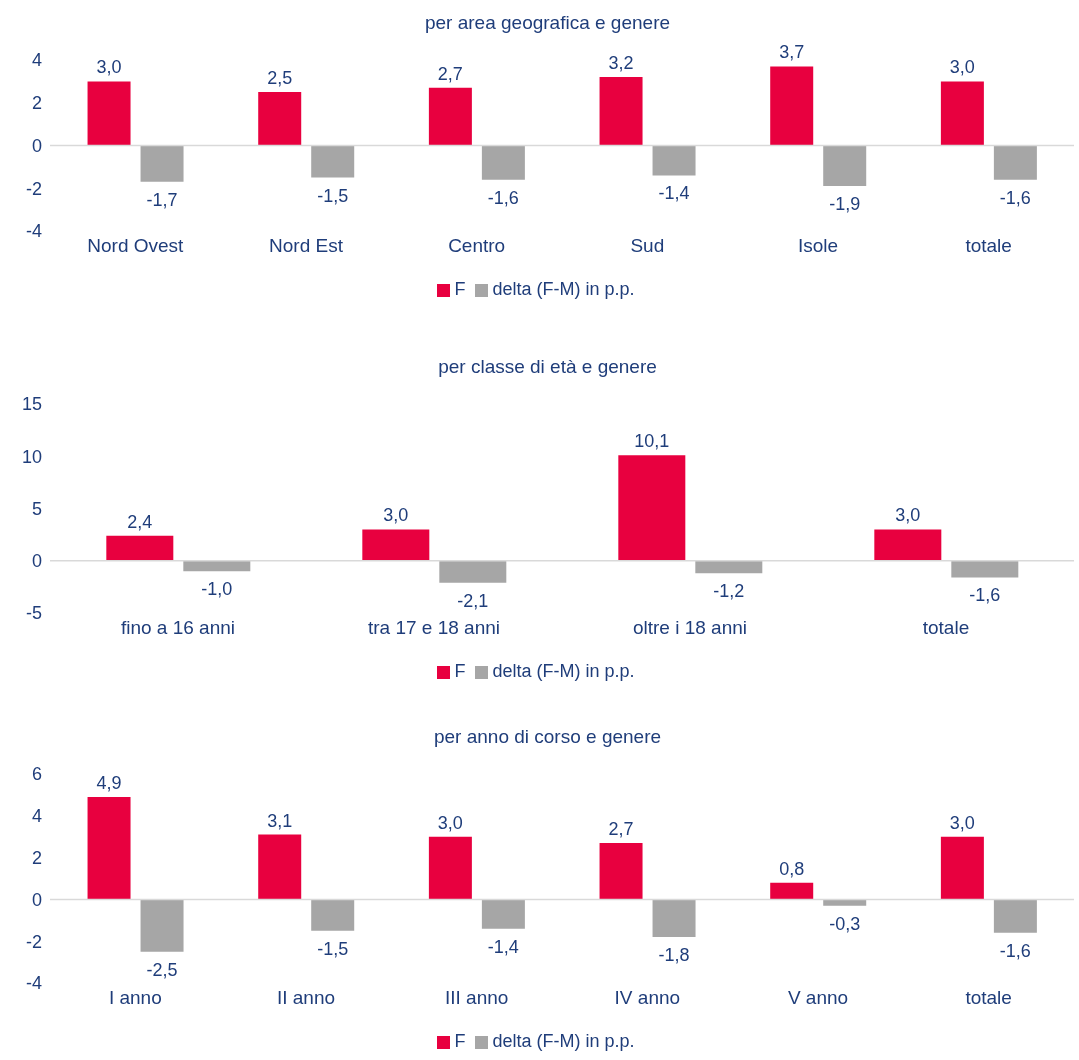 The height and width of the screenshot is (1060, 1079). What do you see at coordinates (792, 868) in the screenshot?
I see `data-label: 0,8` at bounding box center [792, 868].